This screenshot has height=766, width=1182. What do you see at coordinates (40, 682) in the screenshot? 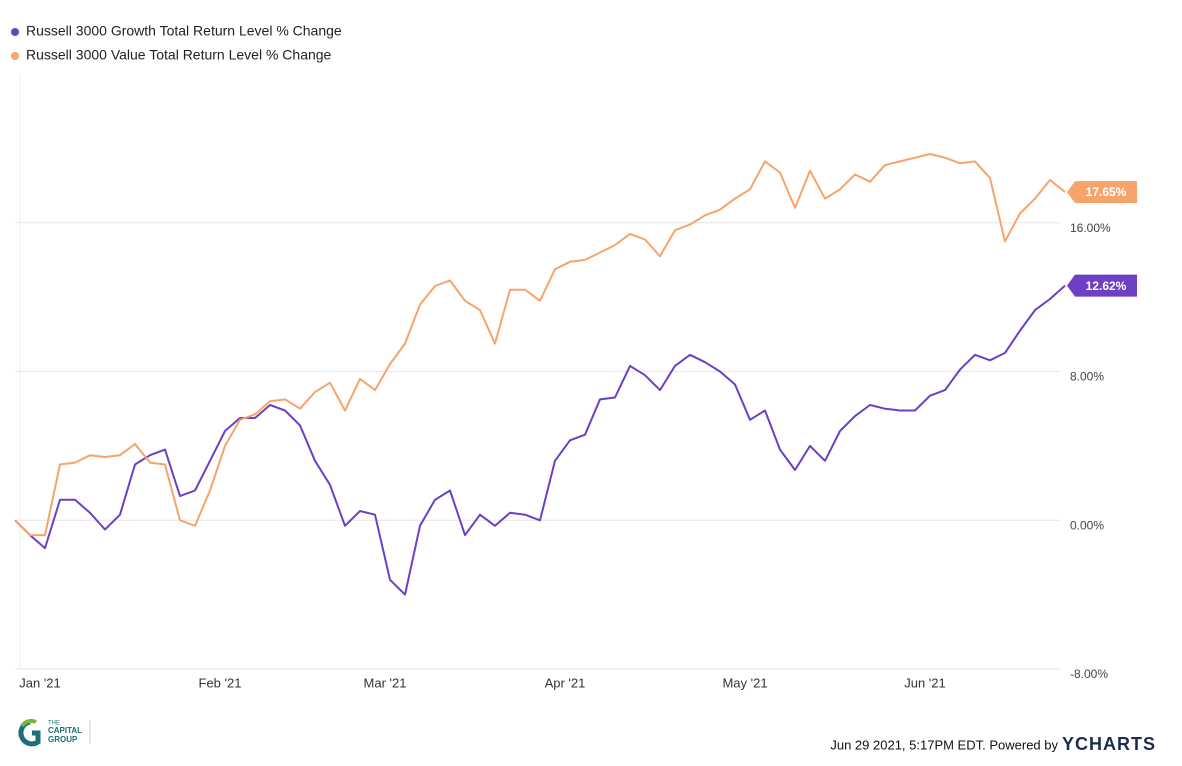
I see `x-tick-label: Jan '21` at bounding box center [40, 682].